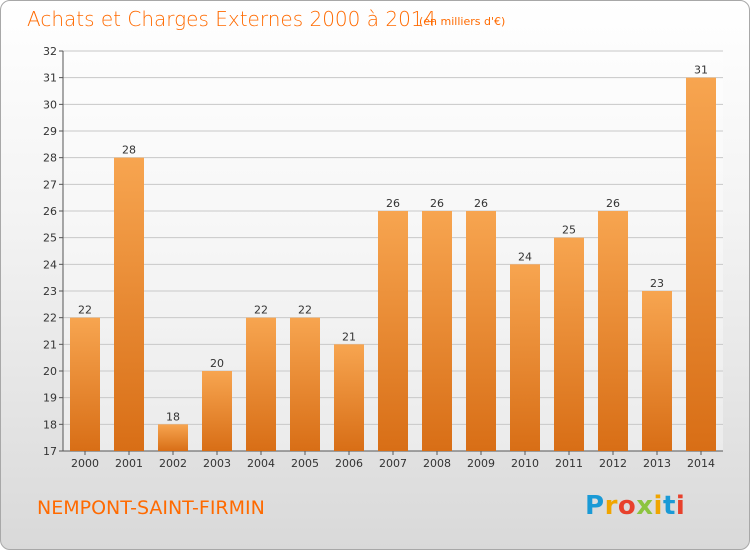 The width and height of the screenshot is (750, 550). I want to click on x-tick-label-2010: 2010, so click(525, 463).